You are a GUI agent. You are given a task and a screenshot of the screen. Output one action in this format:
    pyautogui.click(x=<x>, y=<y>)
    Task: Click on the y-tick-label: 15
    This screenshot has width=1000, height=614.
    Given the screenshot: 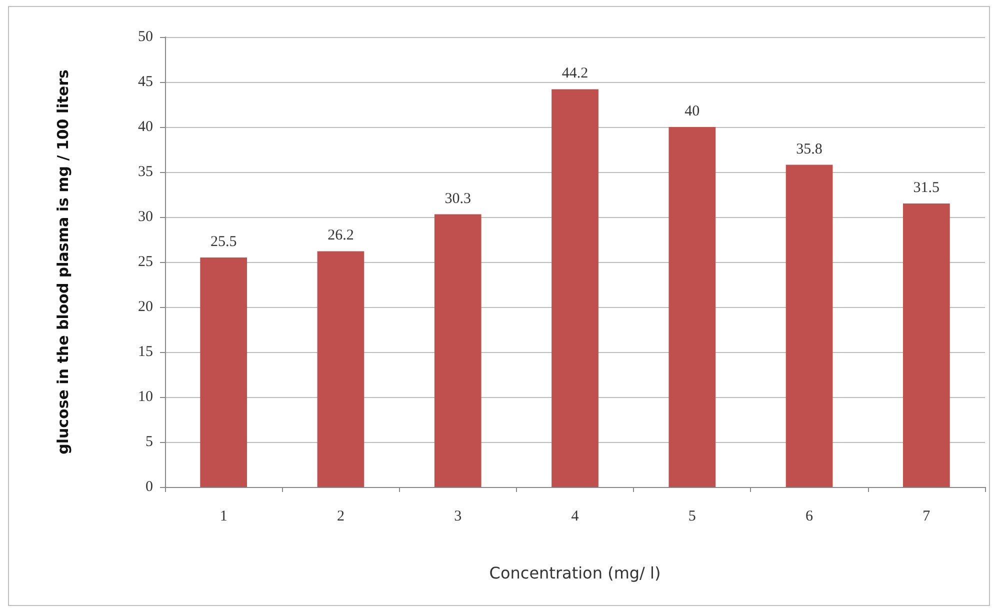 What is the action you would take?
    pyautogui.click(x=145, y=352)
    